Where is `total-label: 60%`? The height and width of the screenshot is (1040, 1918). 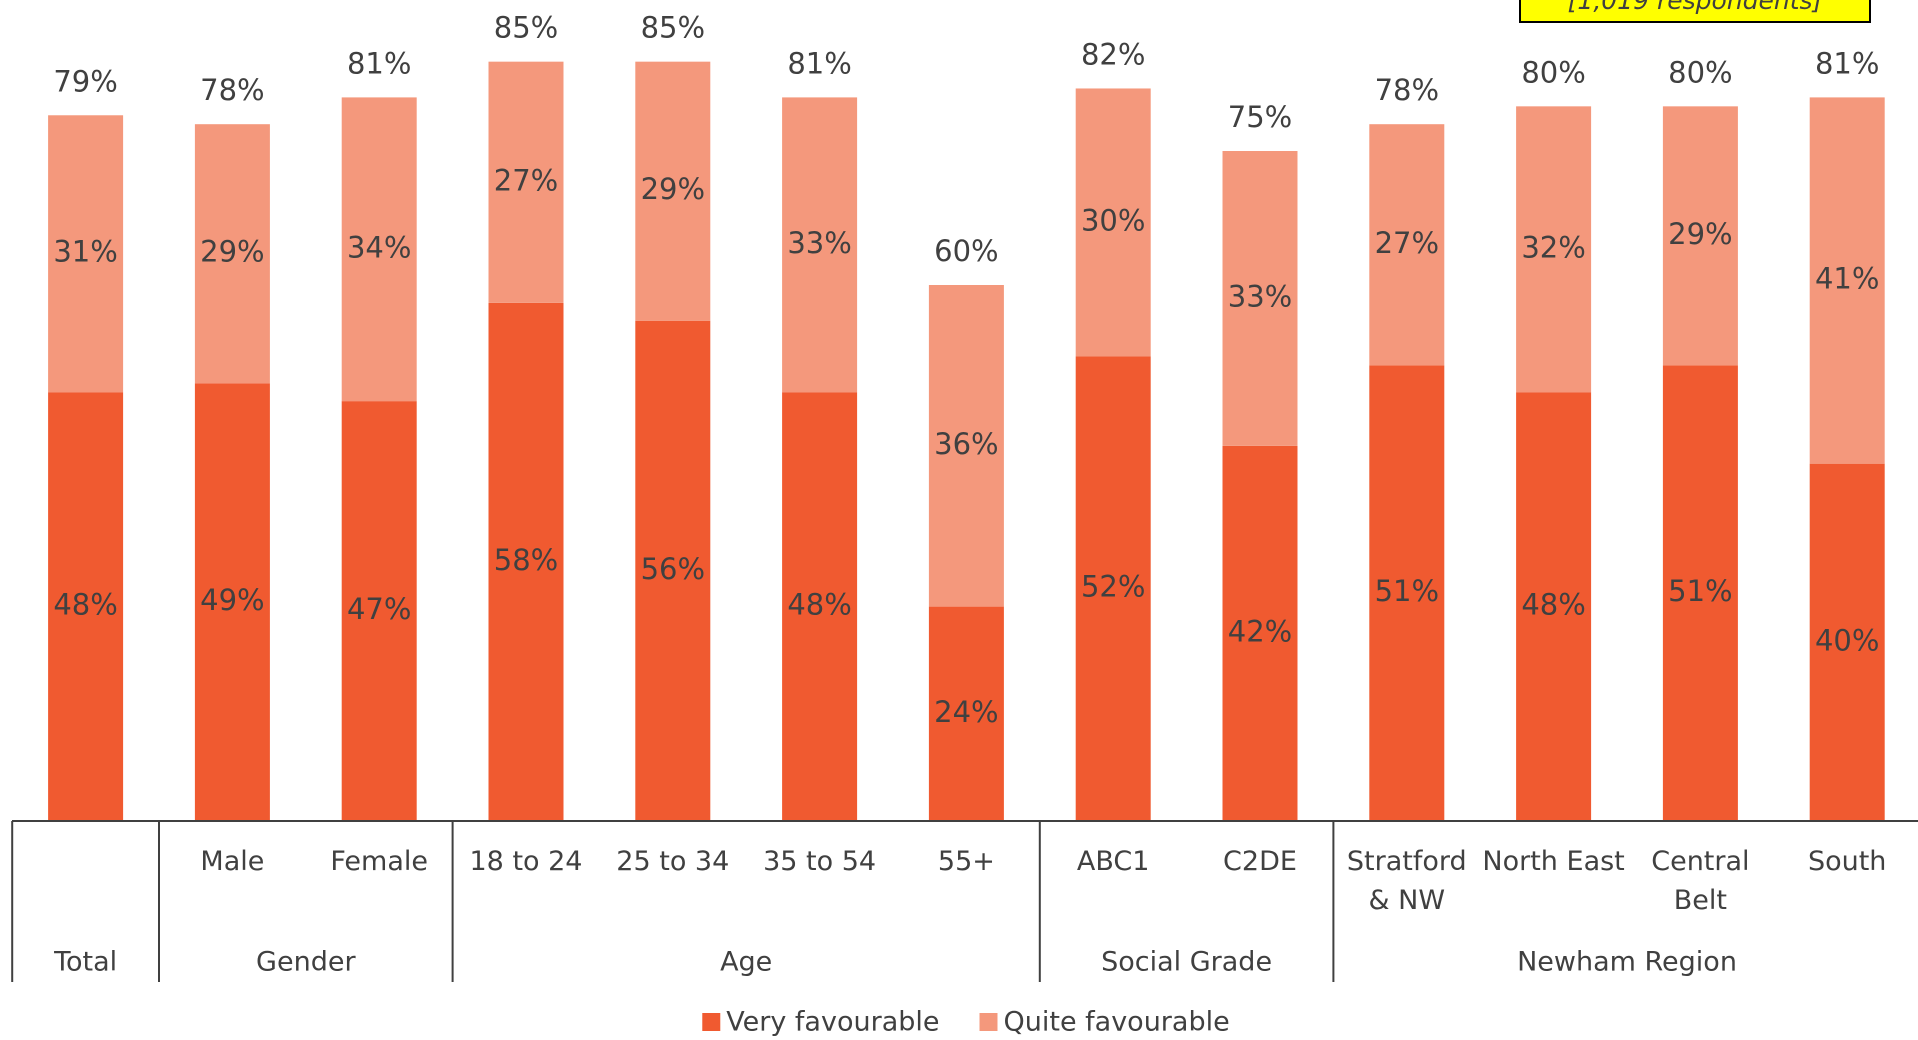
total-label: 60% is located at coordinates (966, 251).